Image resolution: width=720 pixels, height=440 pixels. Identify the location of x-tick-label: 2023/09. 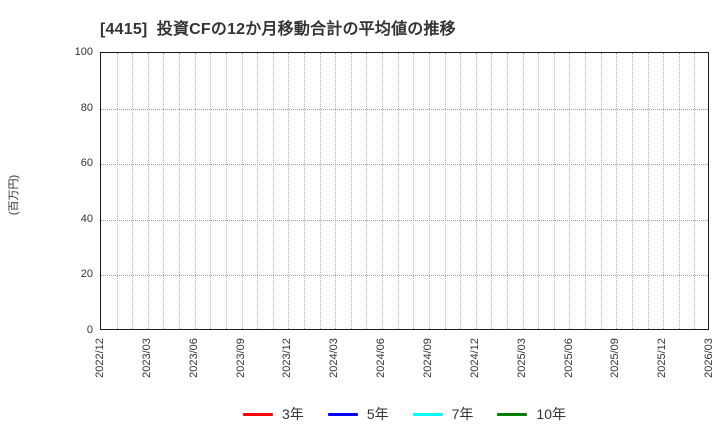
(240, 358).